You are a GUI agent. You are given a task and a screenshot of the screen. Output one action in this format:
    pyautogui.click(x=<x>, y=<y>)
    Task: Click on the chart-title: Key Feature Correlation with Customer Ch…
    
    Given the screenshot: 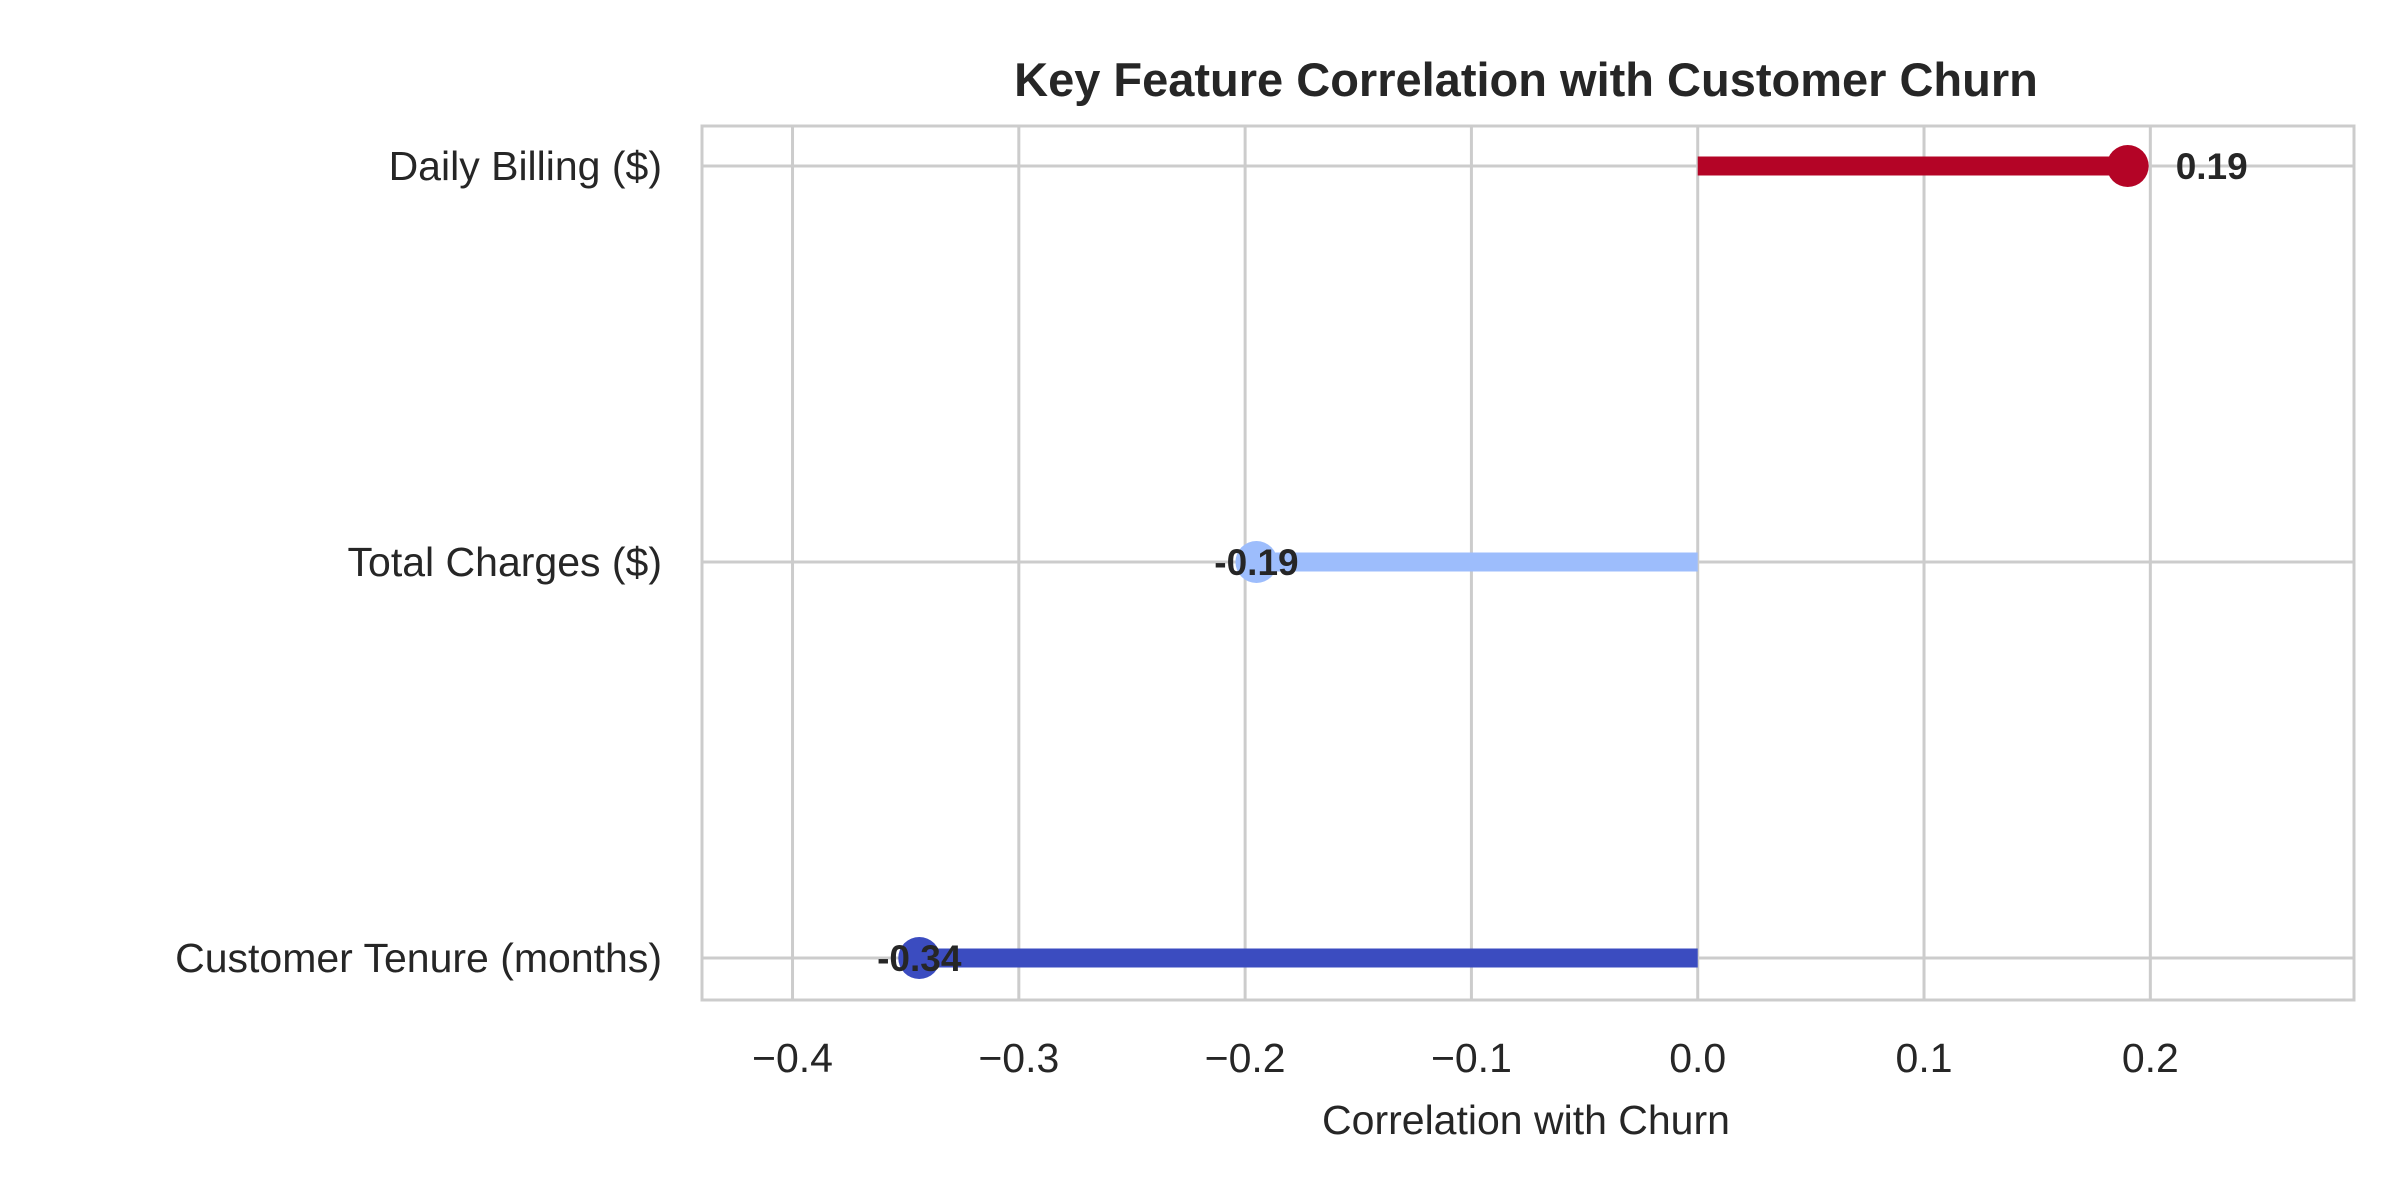 What is the action you would take?
    pyautogui.click(x=1526, y=79)
    